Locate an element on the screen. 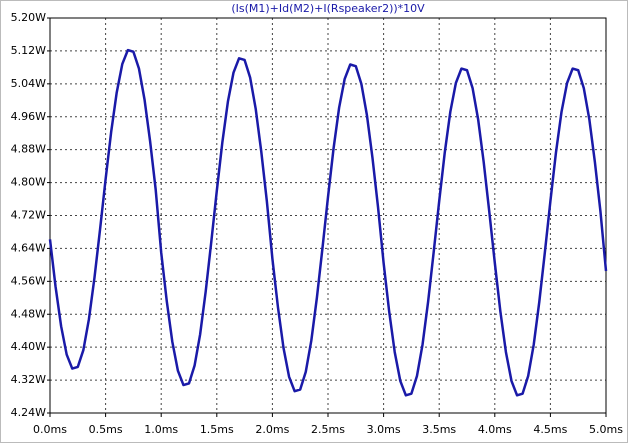 The image size is (628, 443). x-tick-label: 4.5ms is located at coordinates (550, 429).